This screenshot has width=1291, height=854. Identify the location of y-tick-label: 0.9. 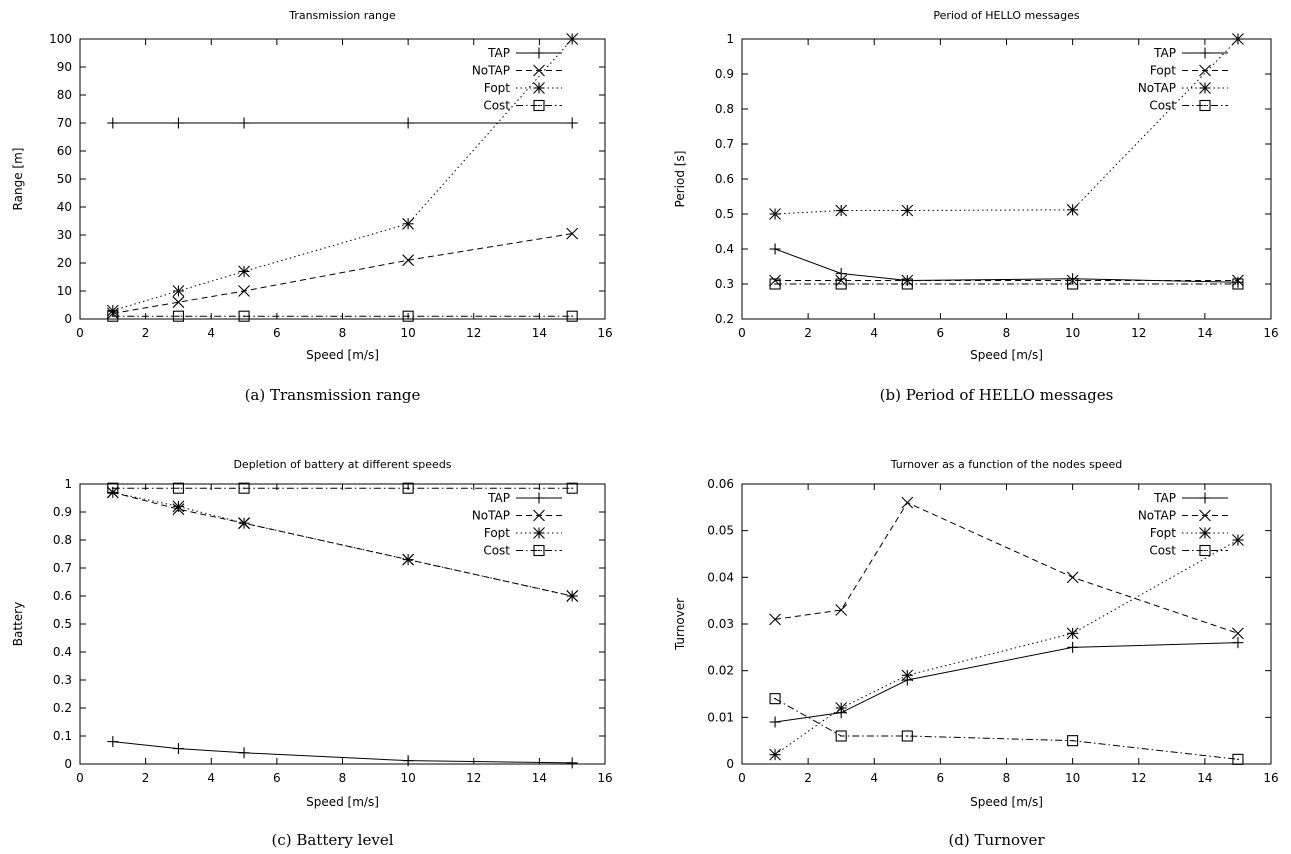
(62, 512).